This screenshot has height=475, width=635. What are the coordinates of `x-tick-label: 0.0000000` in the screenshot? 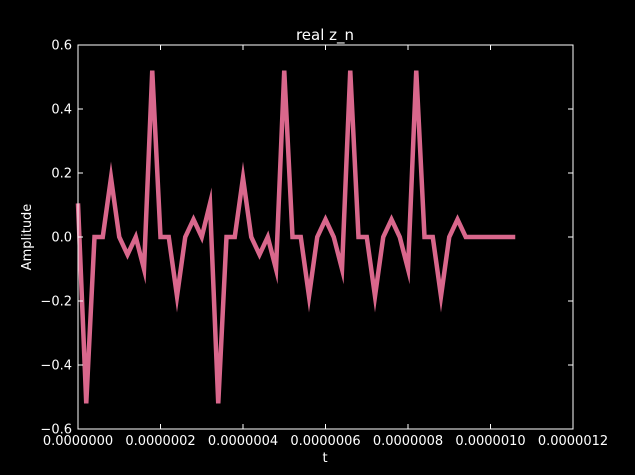 It's located at (78, 441).